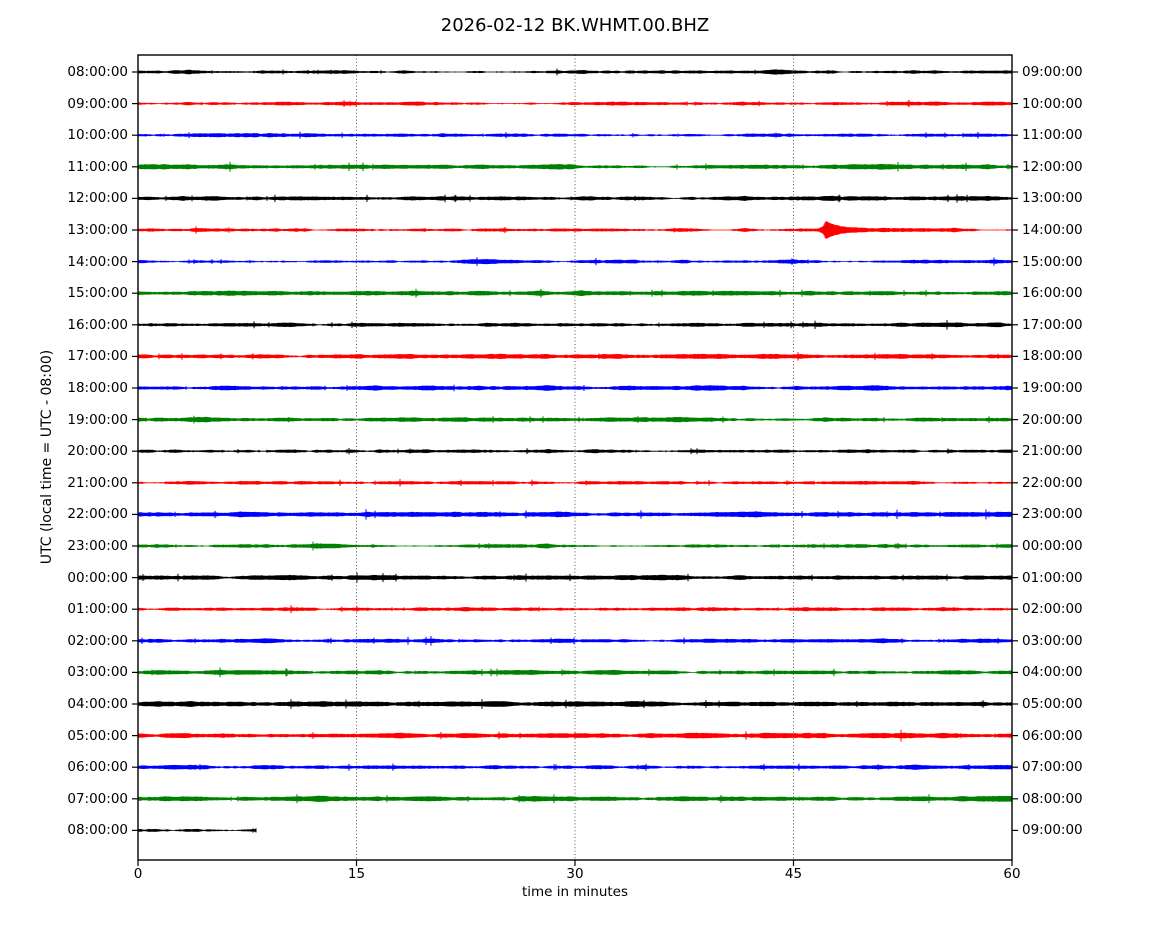  What do you see at coordinates (138, 874) in the screenshot?
I see `x-tick-label-0: 0` at bounding box center [138, 874].